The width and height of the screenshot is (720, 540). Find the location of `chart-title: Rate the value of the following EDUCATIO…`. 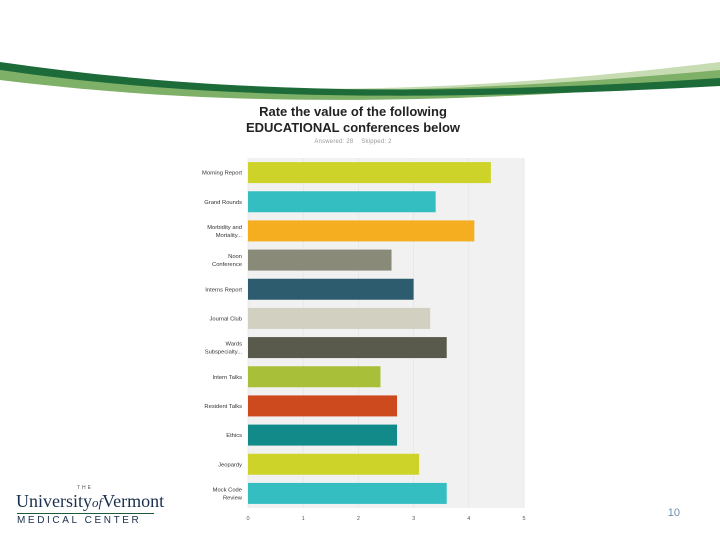

chart-title: Rate the value of the following EDUCATIO… is located at coordinates (353, 120).